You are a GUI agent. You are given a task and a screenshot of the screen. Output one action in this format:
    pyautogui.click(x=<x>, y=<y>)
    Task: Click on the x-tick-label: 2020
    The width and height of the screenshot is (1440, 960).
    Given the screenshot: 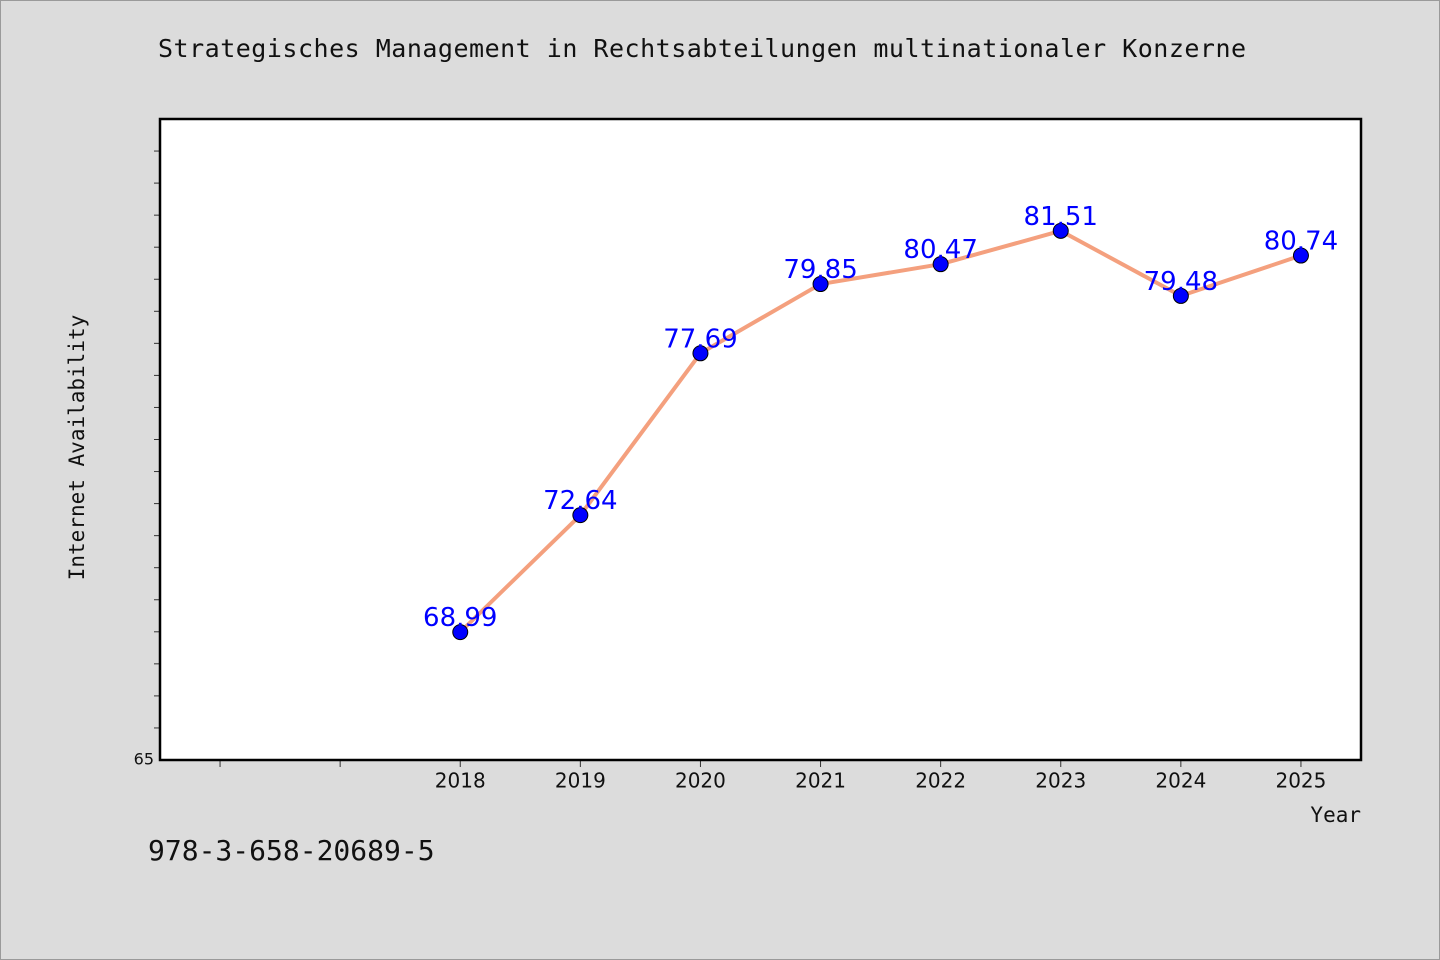 What is the action you would take?
    pyautogui.click(x=700, y=781)
    